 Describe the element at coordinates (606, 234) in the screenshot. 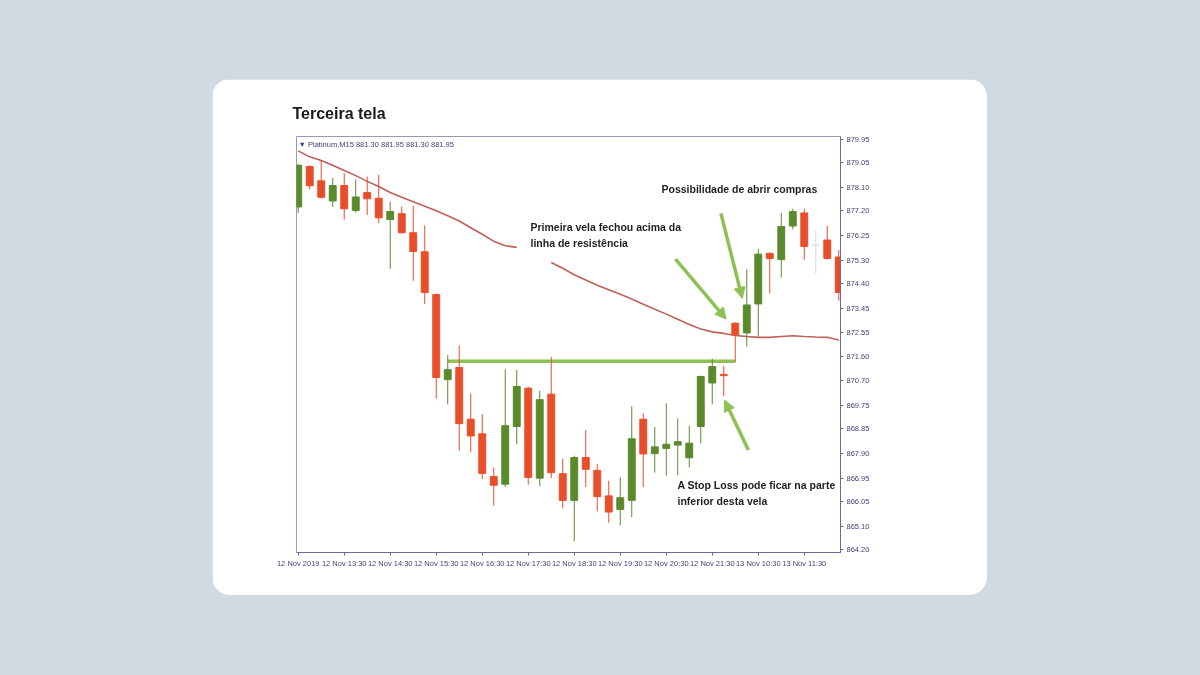

I see `annotation: Primeira vela fechou acima da linha de resistência` at that location.